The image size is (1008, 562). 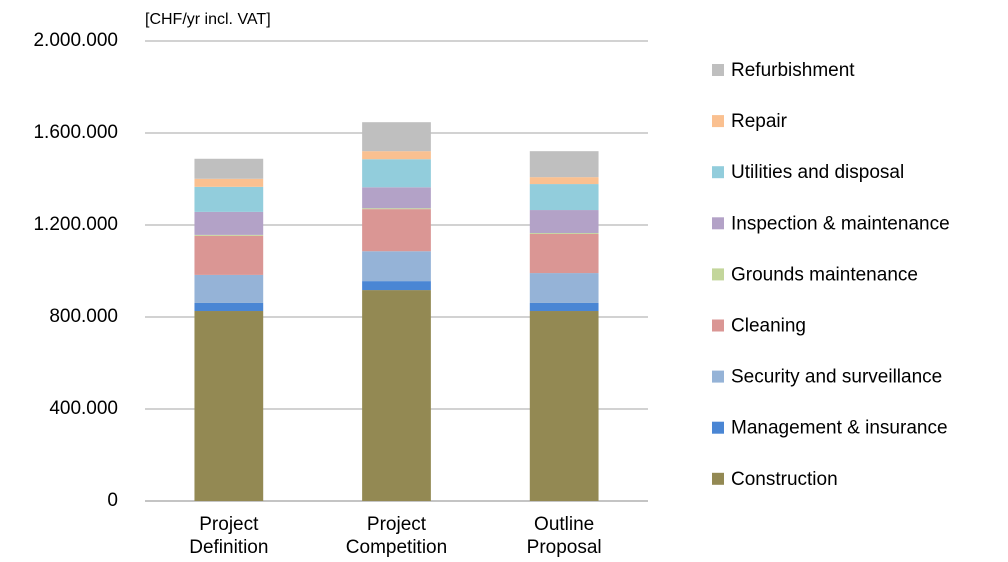 What do you see at coordinates (83, 408) in the screenshot?
I see `y-tick-label: 400.000` at bounding box center [83, 408].